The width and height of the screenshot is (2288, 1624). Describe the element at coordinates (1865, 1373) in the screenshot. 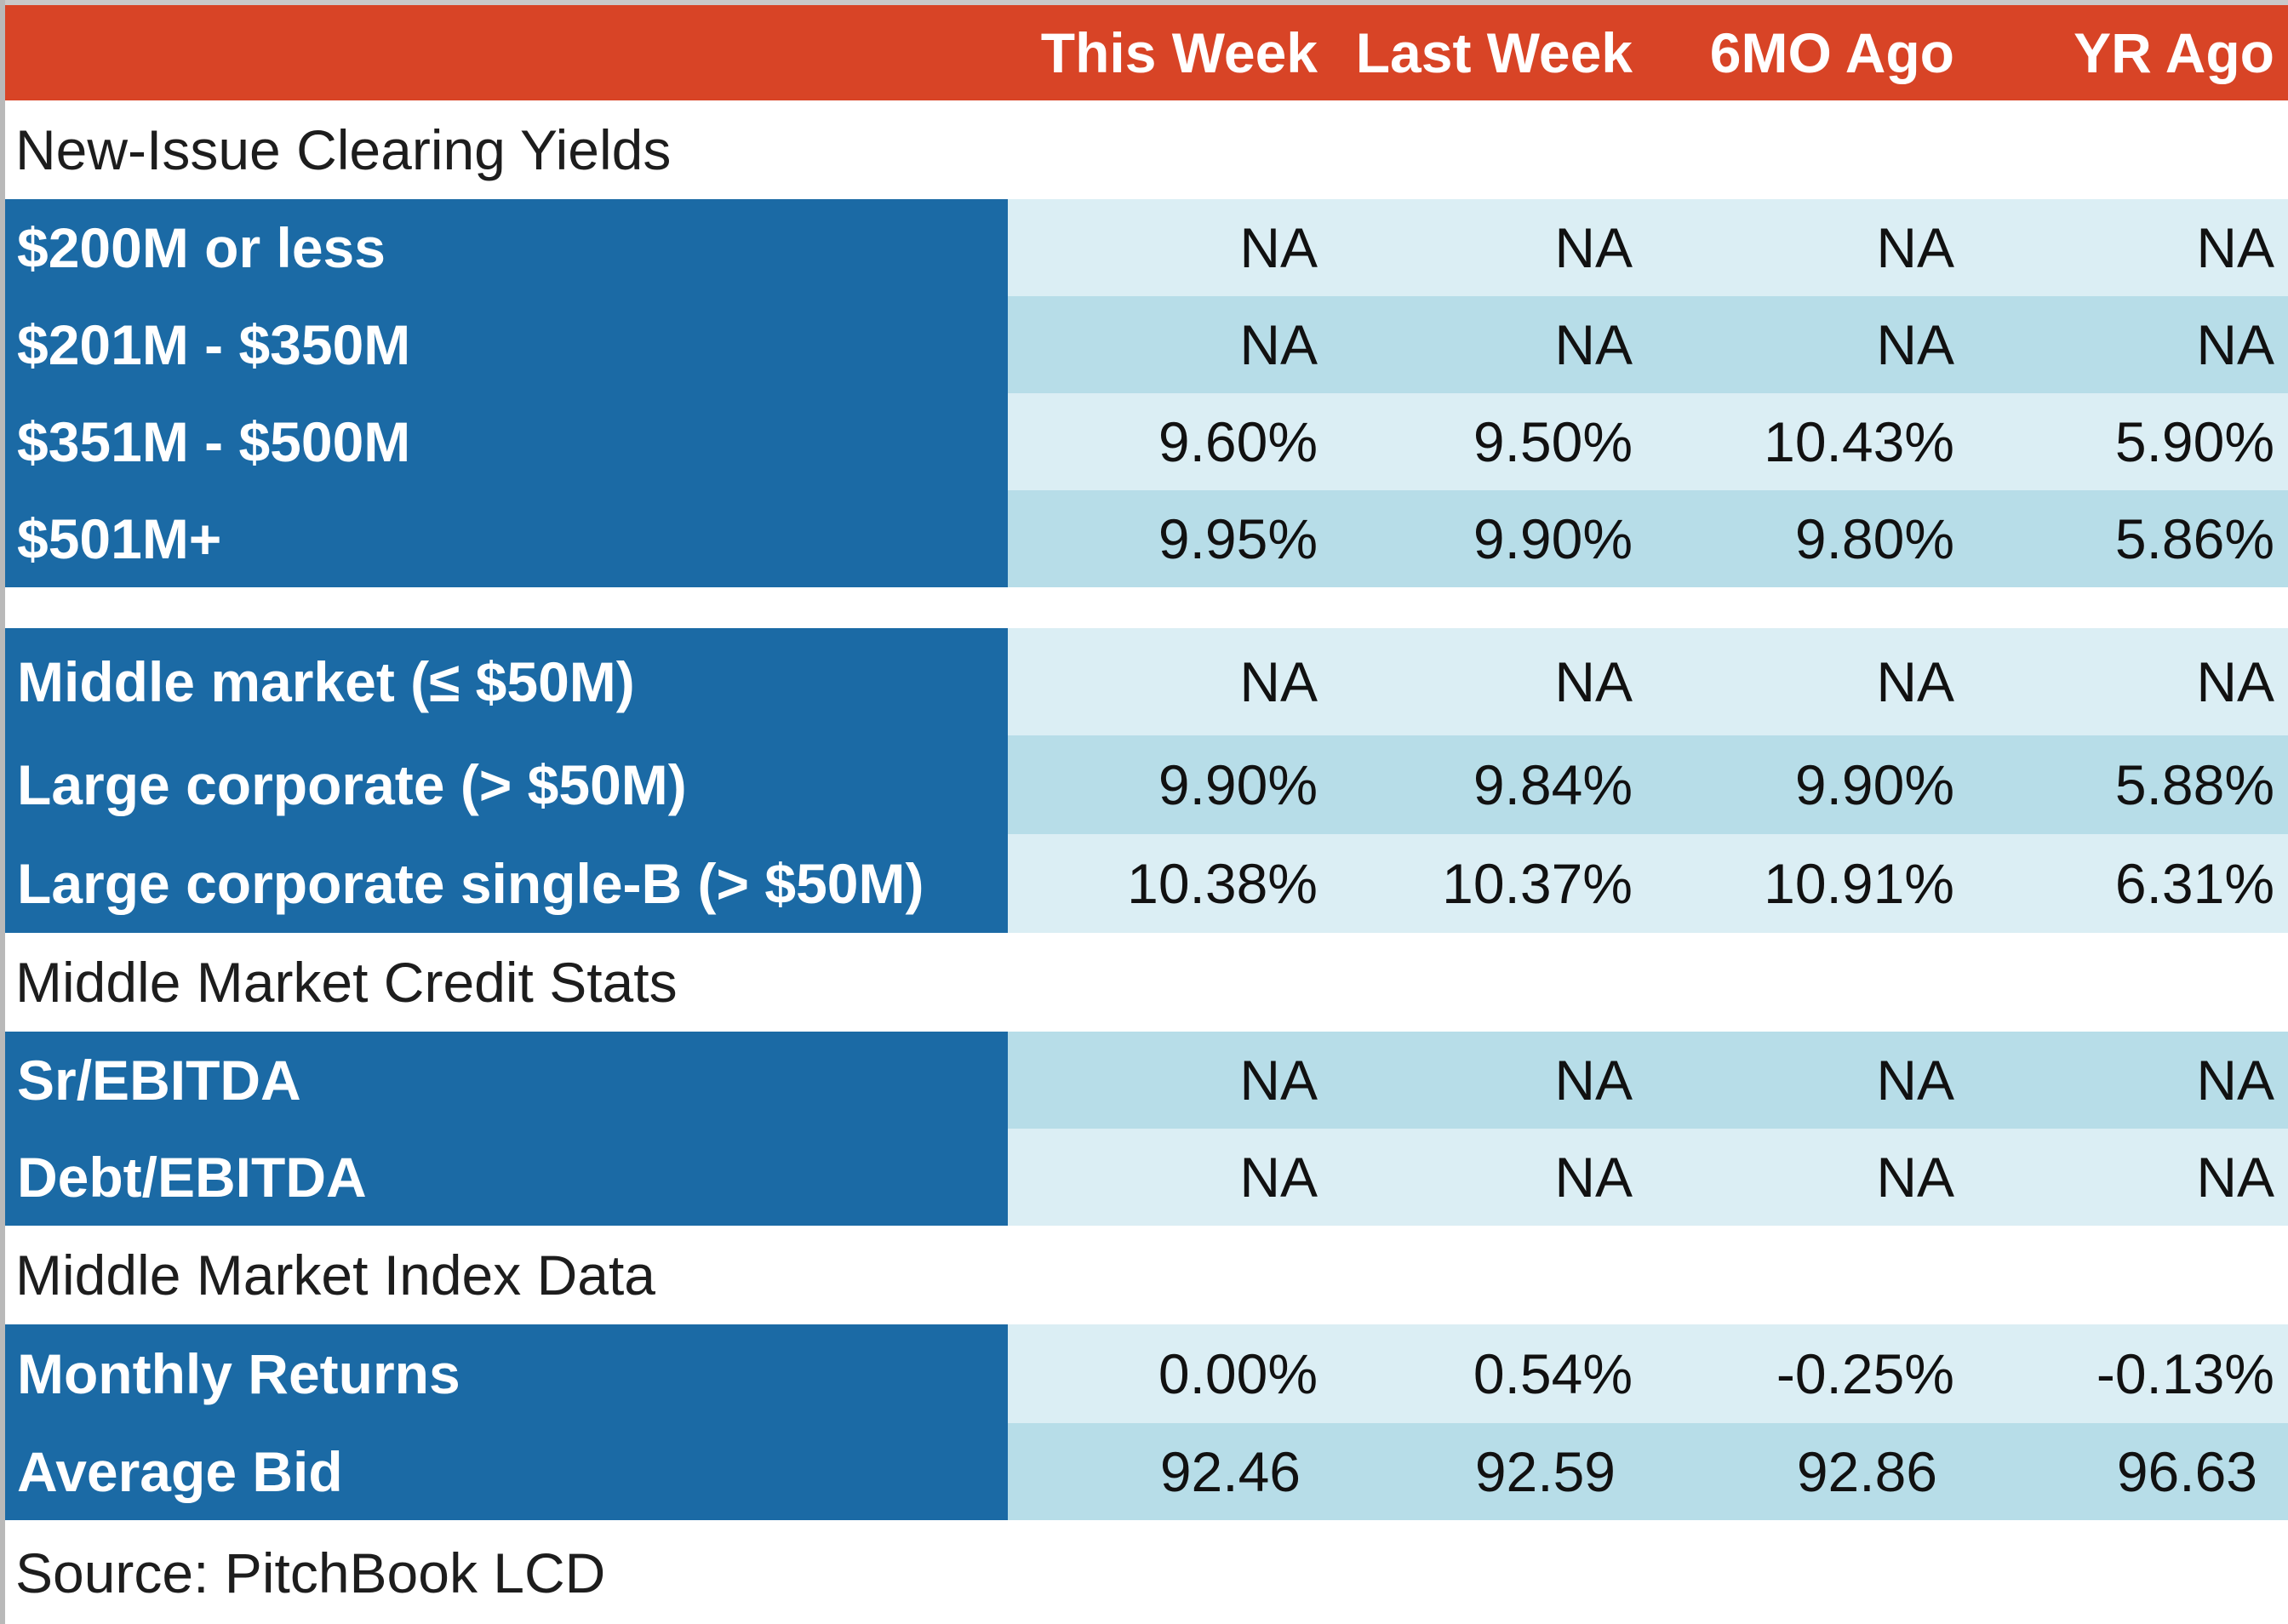

I see `value-6mo-ago: -0.25%` at that location.